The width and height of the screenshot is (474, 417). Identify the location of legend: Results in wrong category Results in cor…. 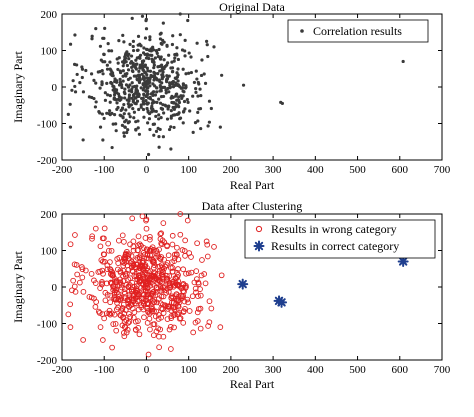
(340, 239).